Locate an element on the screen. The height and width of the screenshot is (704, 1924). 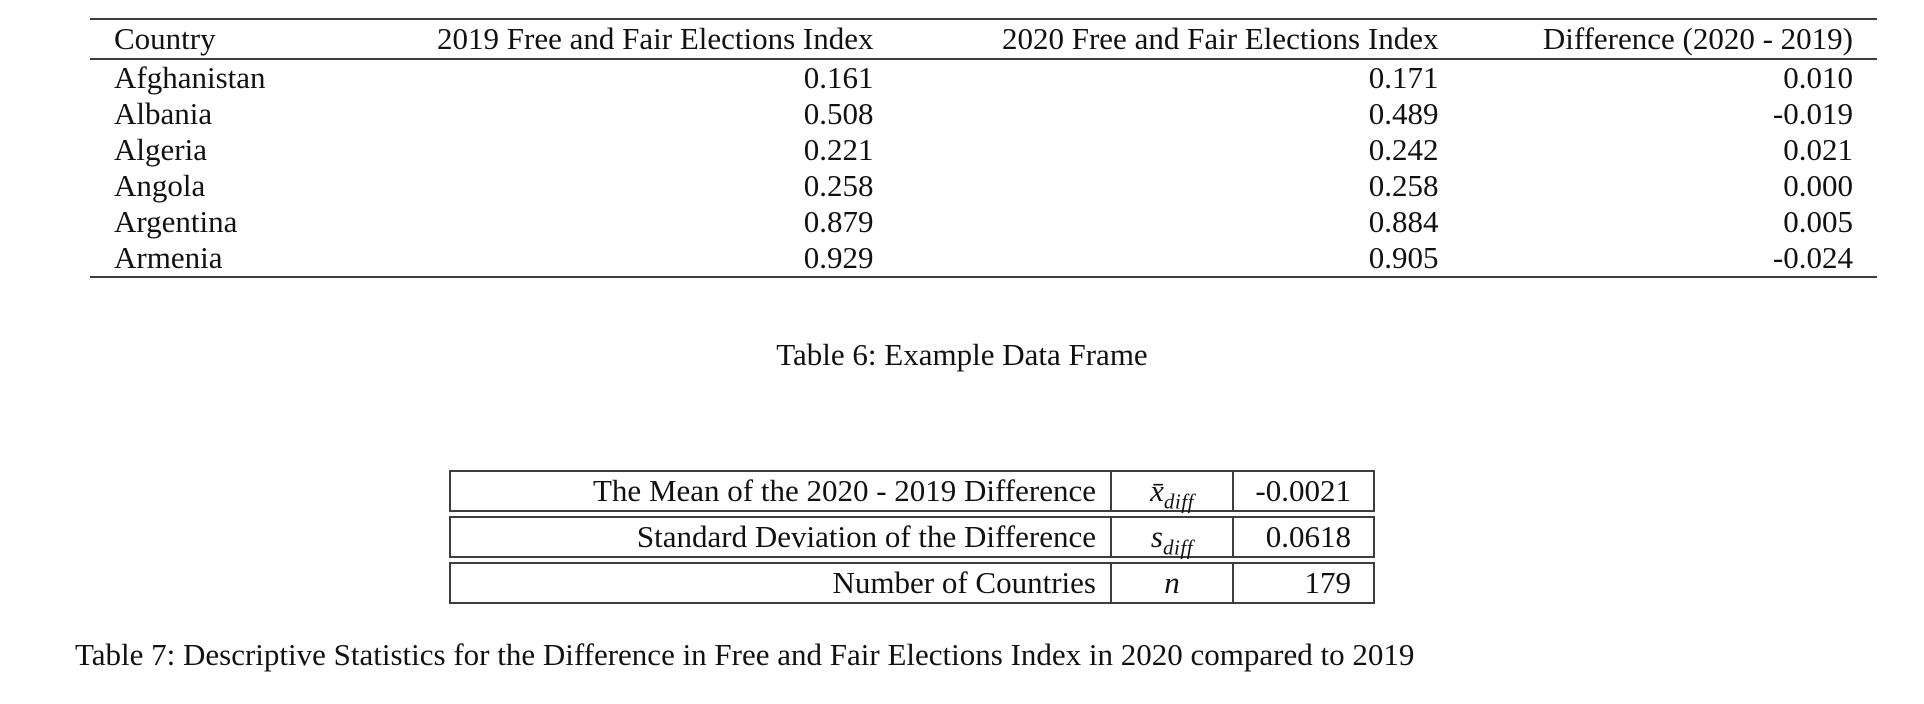
table6-header-difference: Difference (2020 - 2019) is located at coordinates (1663, 39).